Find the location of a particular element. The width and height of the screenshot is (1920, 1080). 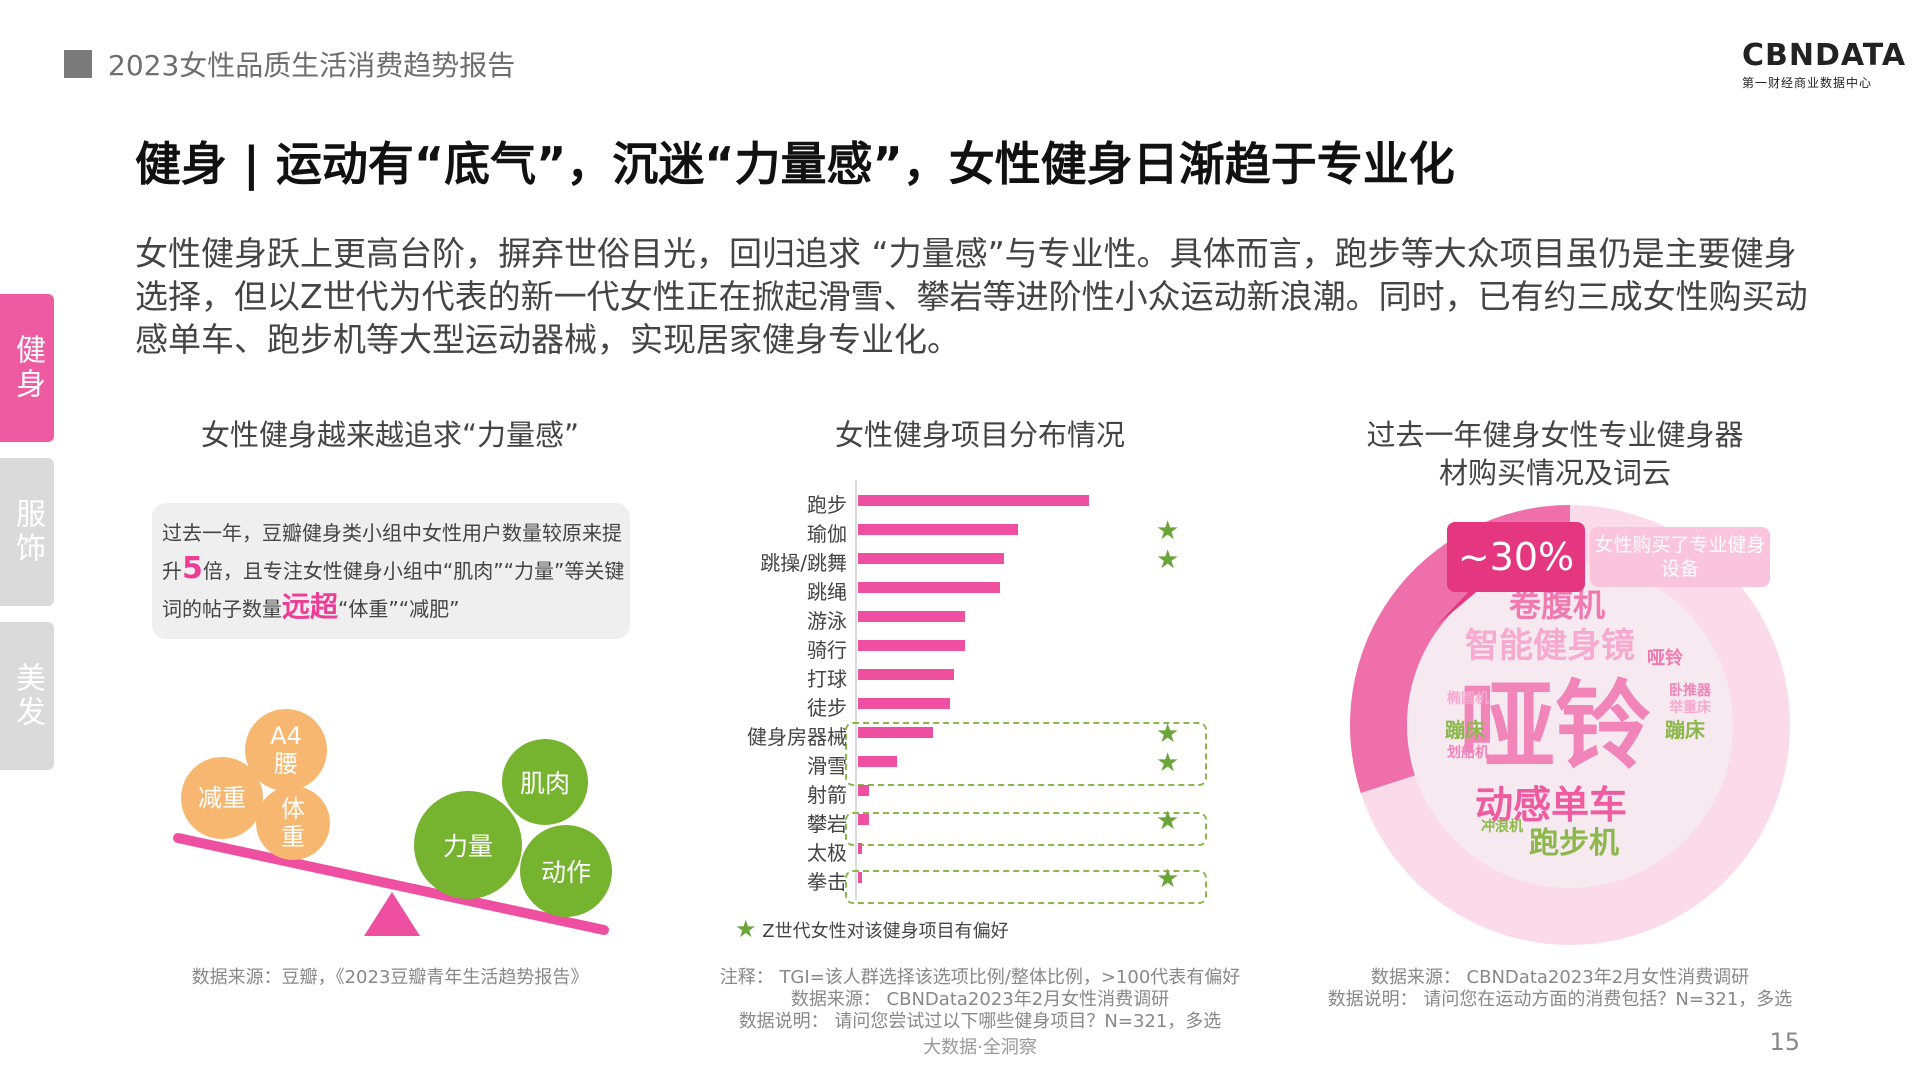

cloud-word-11: 举重床 is located at coordinates (1690, 708).